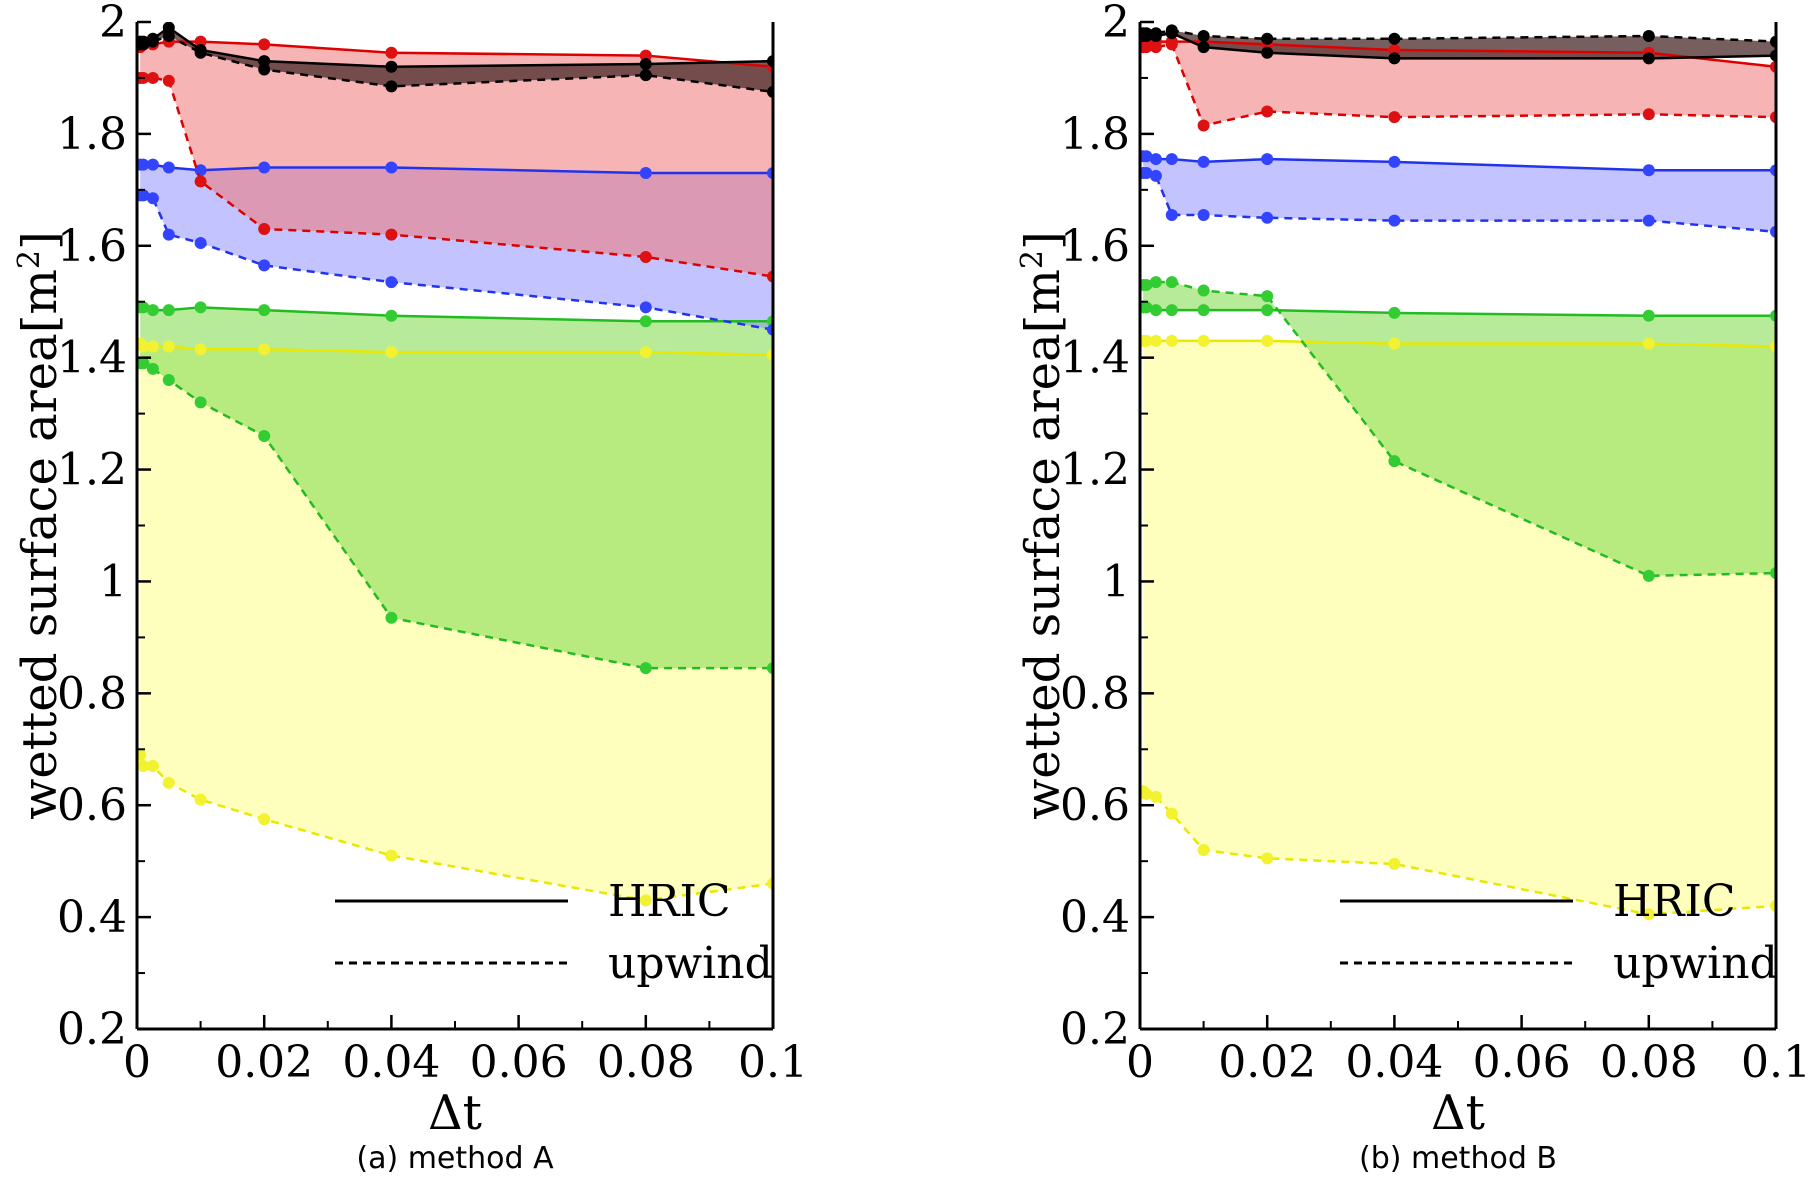  Describe the element at coordinates (646, 1062) in the screenshot. I see `x-tick-label: 0.08` at that location.